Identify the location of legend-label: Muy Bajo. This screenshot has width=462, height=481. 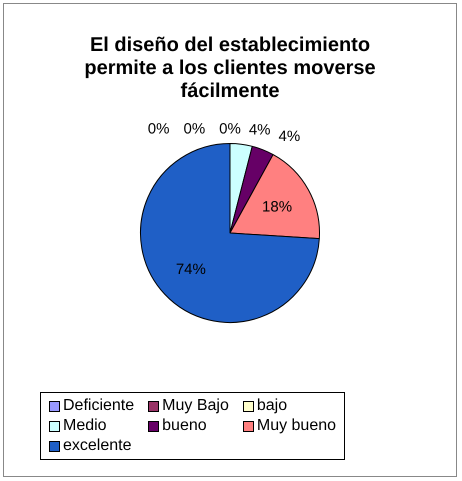
(195, 406).